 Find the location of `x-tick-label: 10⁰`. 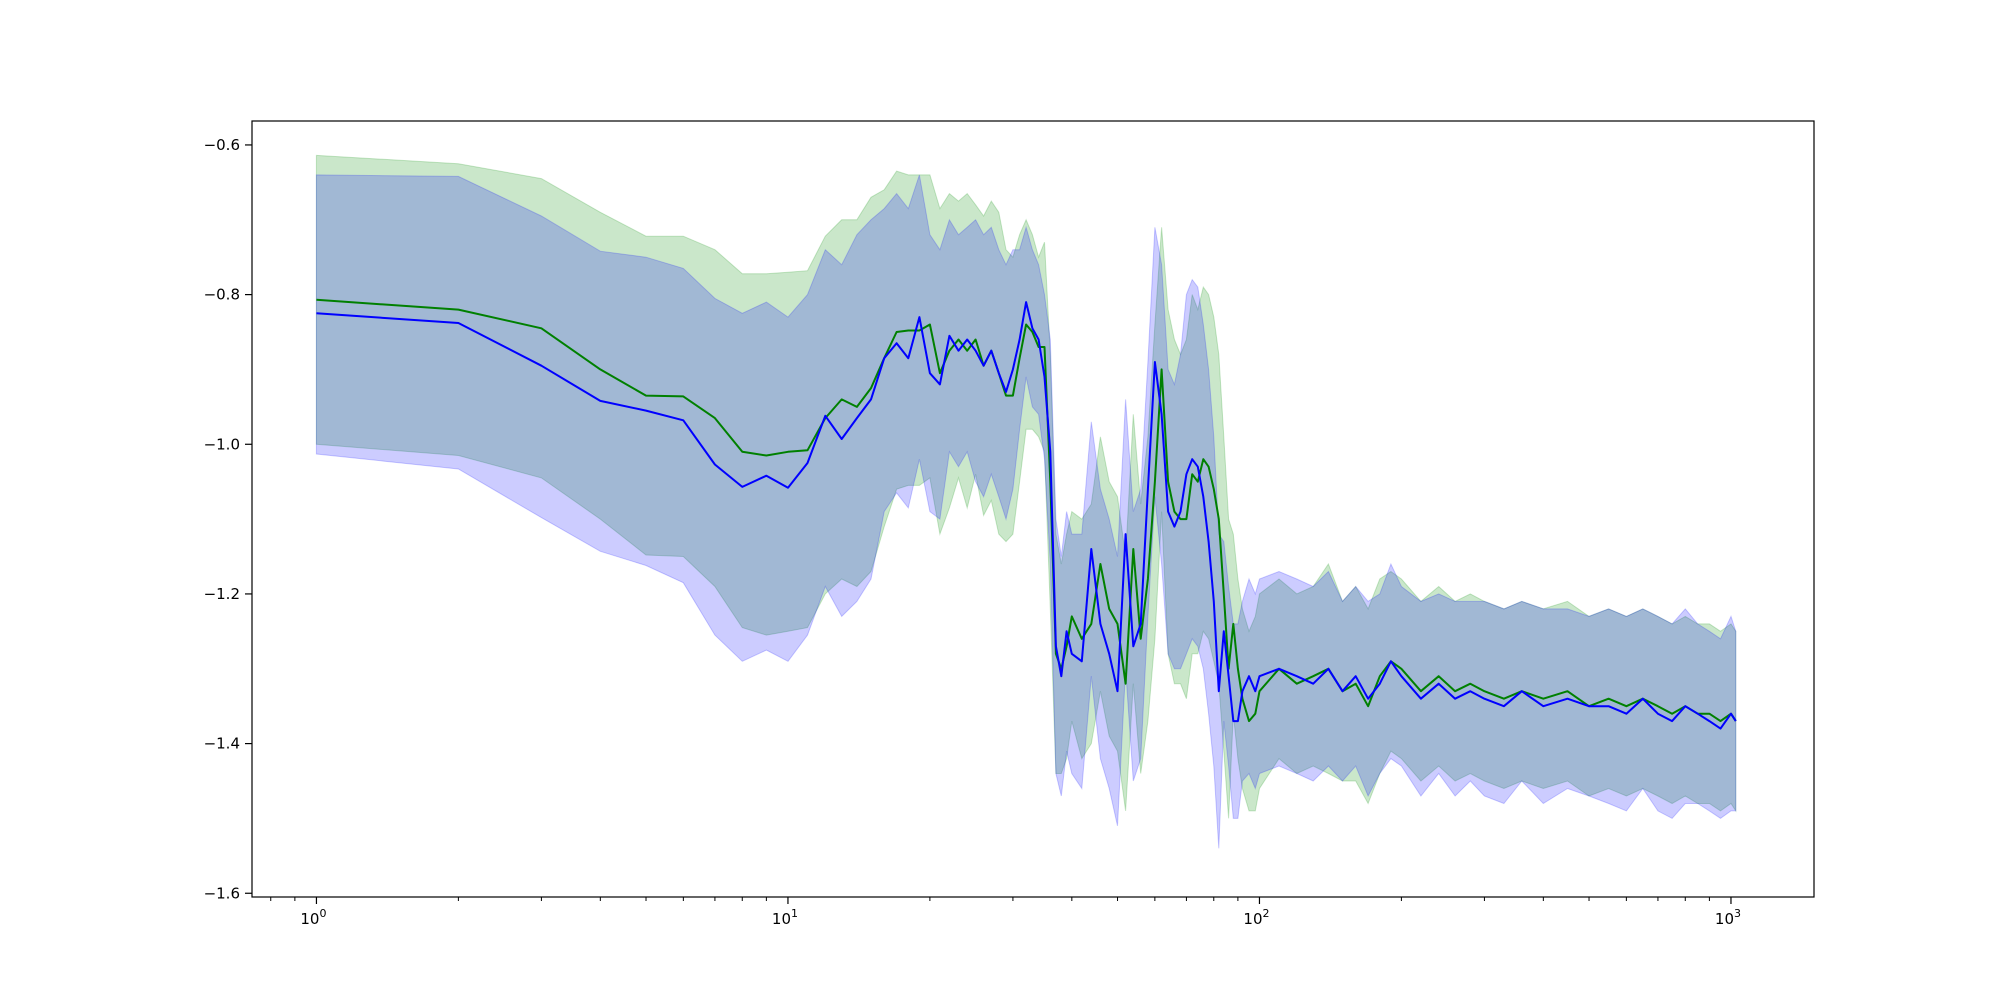

x-tick-label: 10⁰ is located at coordinates (313, 917).